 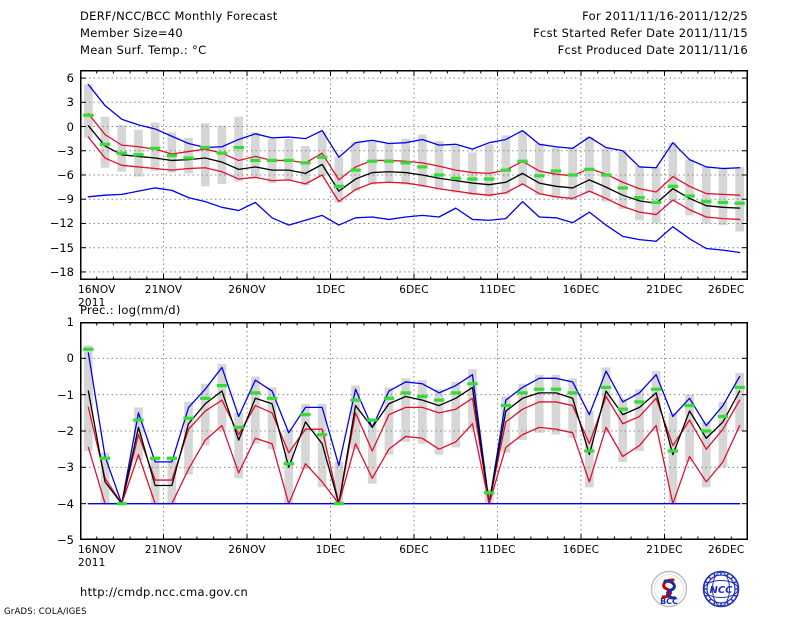 What do you see at coordinates (61, 271) in the screenshot?
I see `y-axis-tick-label: −18` at bounding box center [61, 271].